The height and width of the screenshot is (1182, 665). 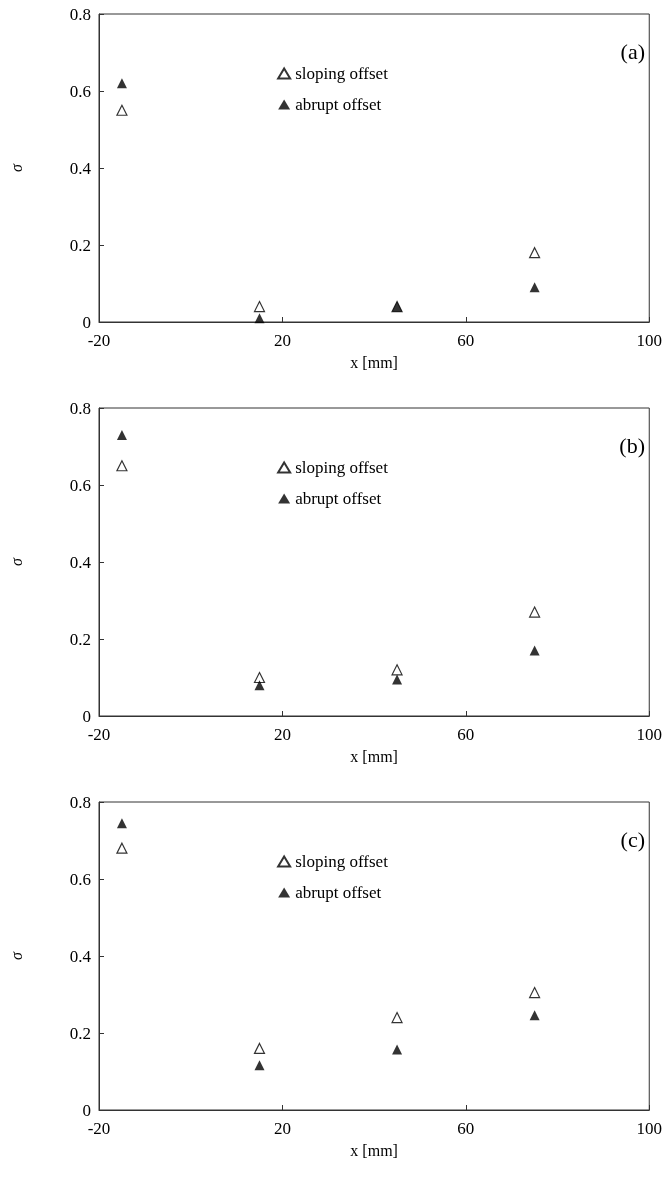 What do you see at coordinates (632, 839) in the screenshot?
I see `annotation: (c)` at bounding box center [632, 839].